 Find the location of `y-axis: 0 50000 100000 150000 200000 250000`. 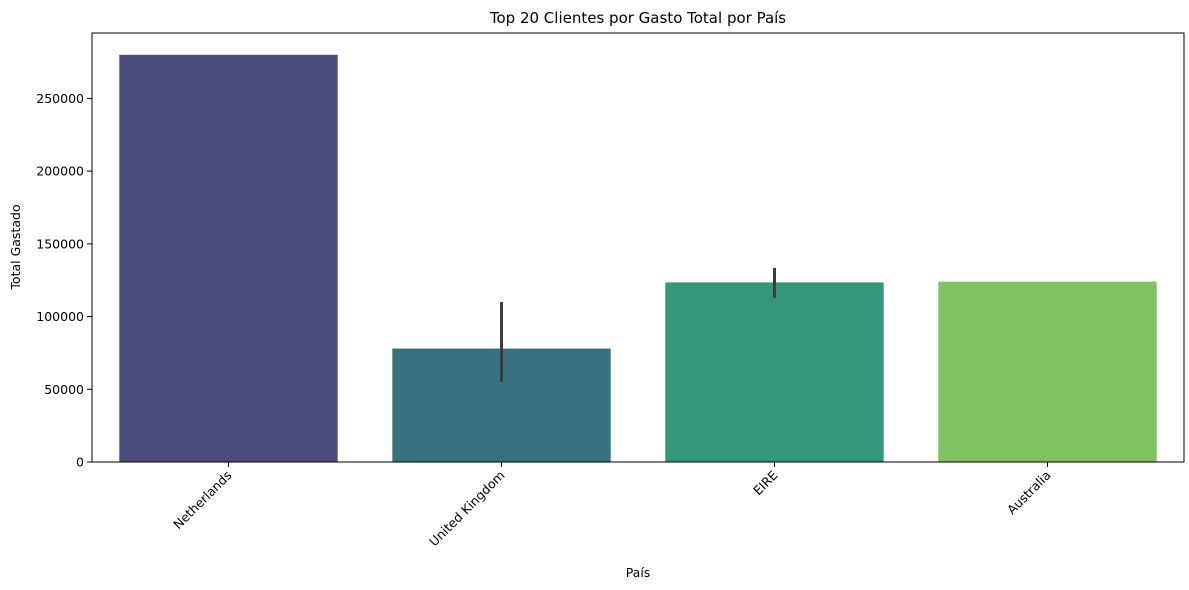

y-axis: 0 50000 100000 150000 200000 250000 is located at coordinates (64, 280).